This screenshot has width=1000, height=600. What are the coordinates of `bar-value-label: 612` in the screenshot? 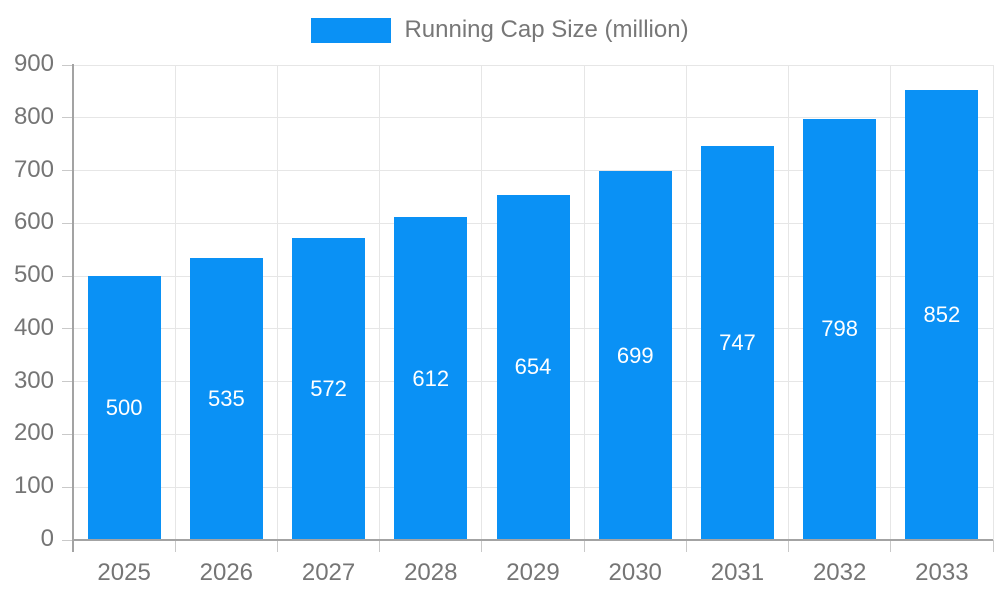 It's located at (431, 378).